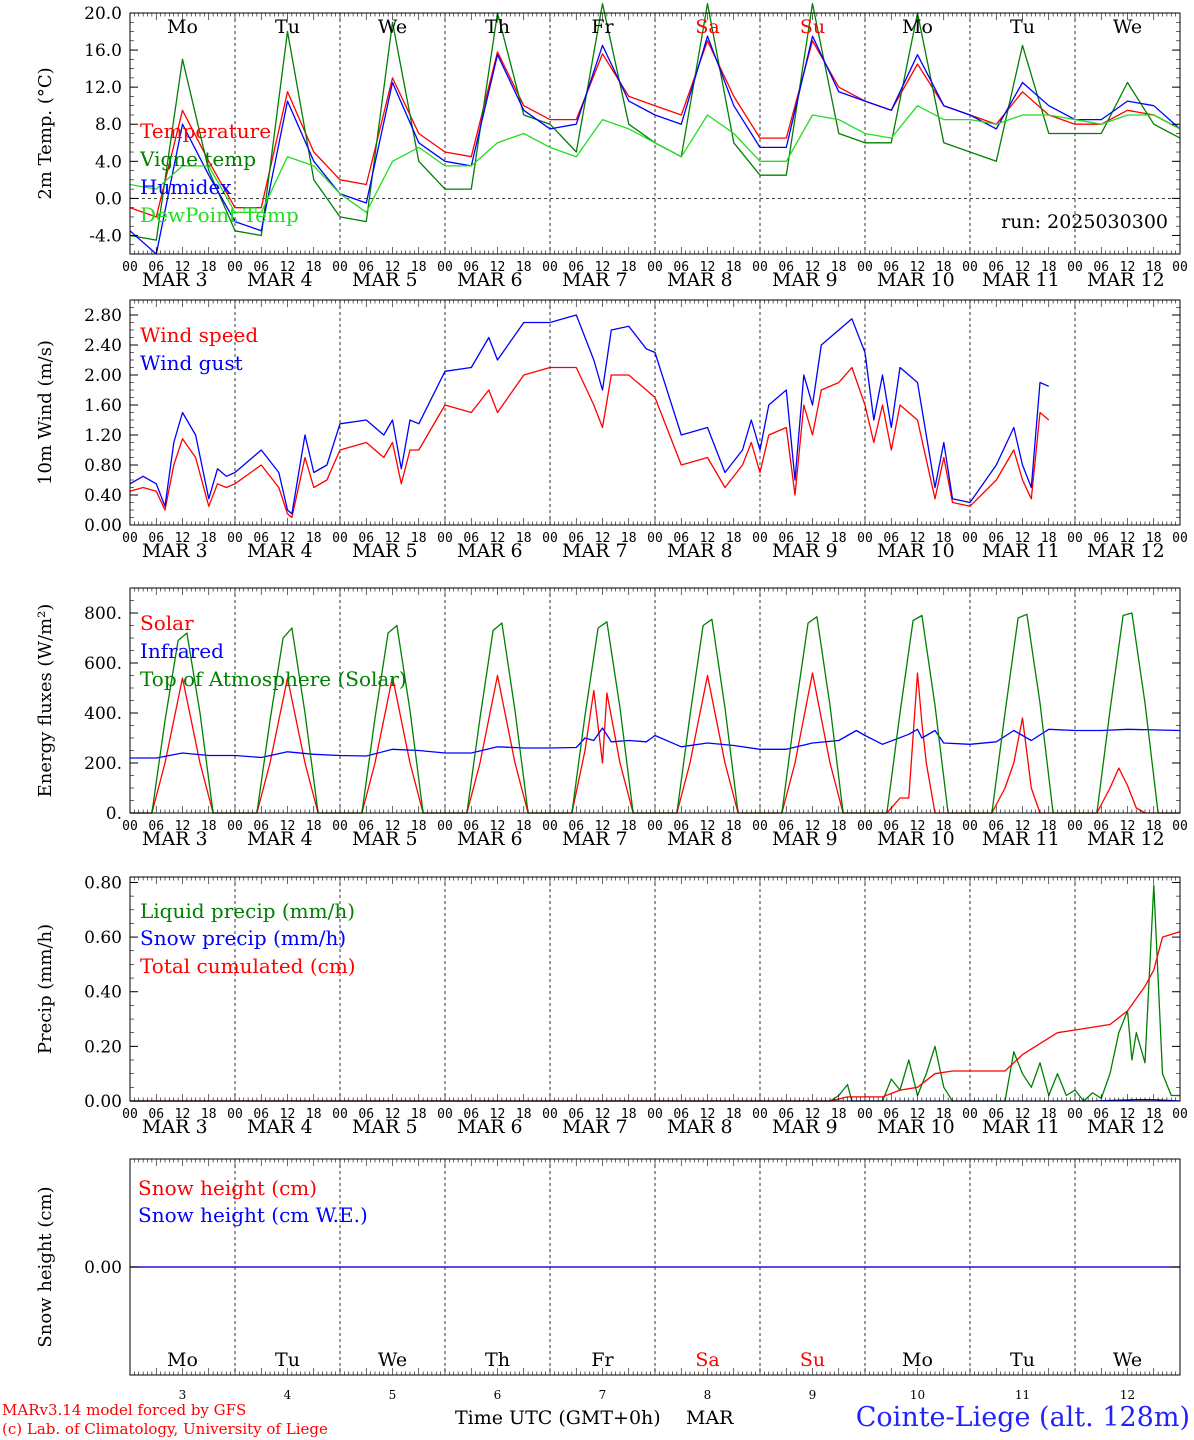 The height and width of the screenshot is (1440, 1194). What do you see at coordinates (558, 1418) in the screenshot?
I see `x-axis-label: Time UTC (GMT+0h)` at bounding box center [558, 1418].